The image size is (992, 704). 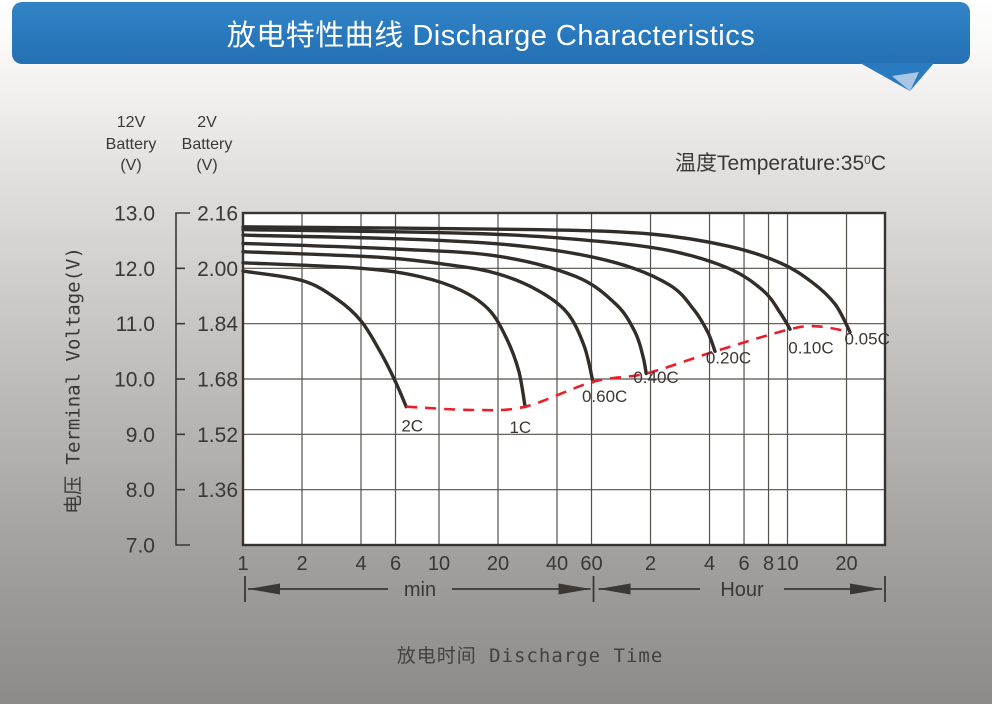 I want to click on temperature-text: 温度Temperature:35, so click(x=770, y=163).